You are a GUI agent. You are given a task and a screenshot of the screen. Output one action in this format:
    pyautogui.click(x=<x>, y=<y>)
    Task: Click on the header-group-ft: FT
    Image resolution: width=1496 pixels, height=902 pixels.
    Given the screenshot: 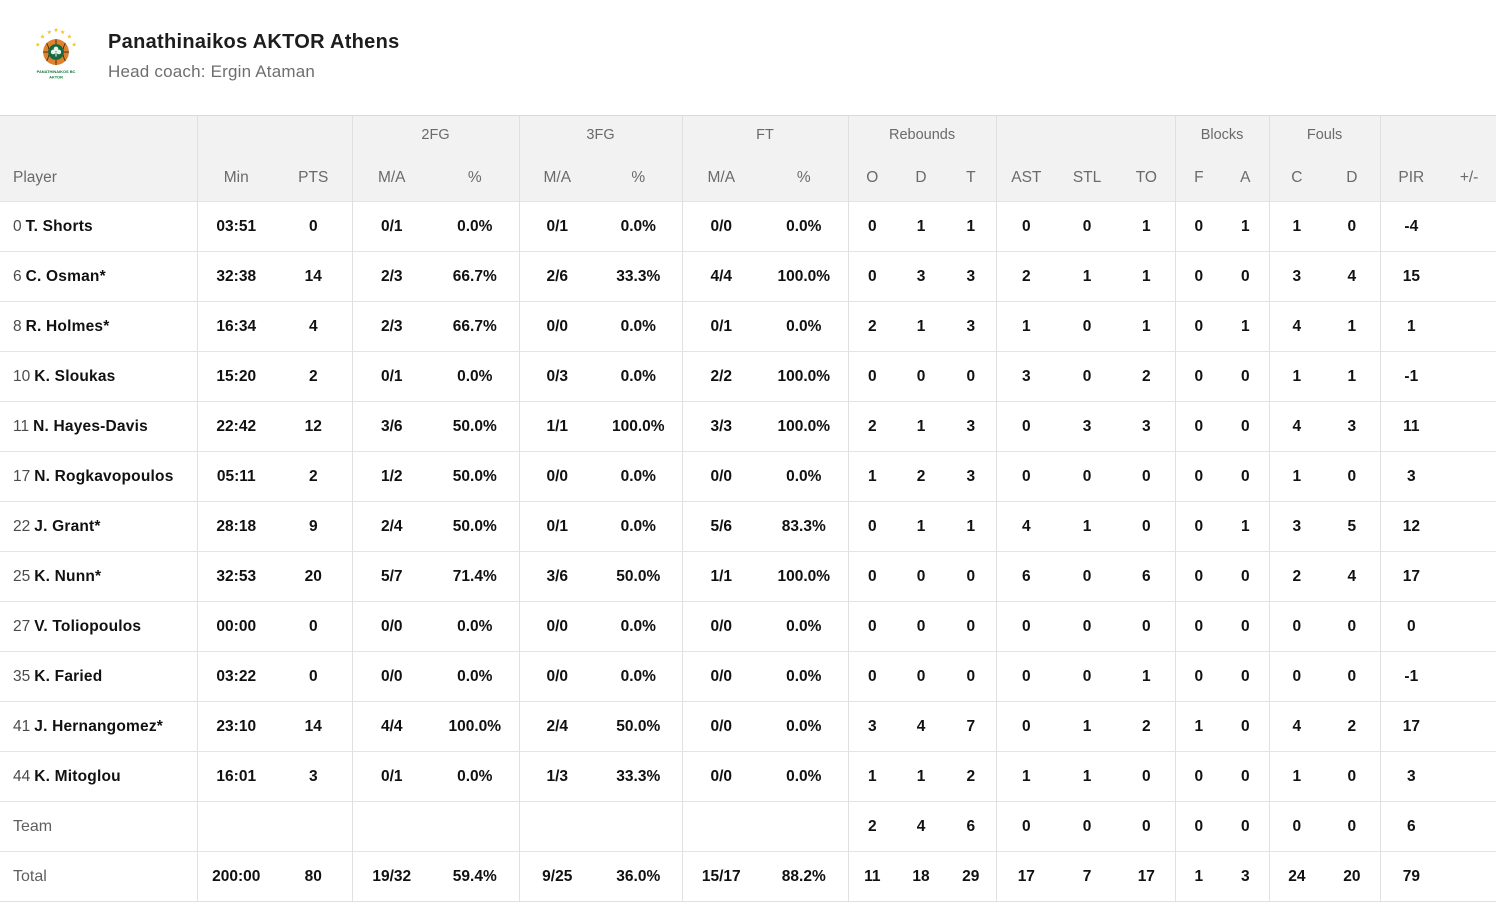 What is the action you would take?
    pyautogui.click(x=765, y=134)
    